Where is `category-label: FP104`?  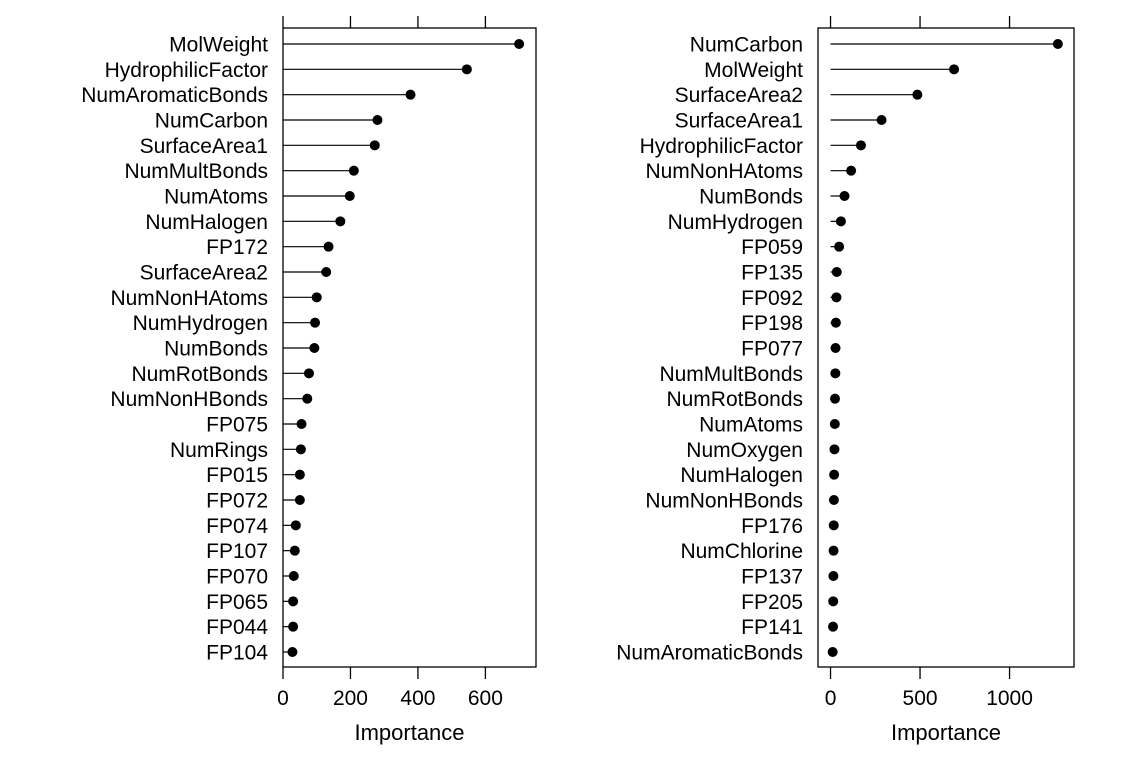 category-label: FP104 is located at coordinates (237, 653).